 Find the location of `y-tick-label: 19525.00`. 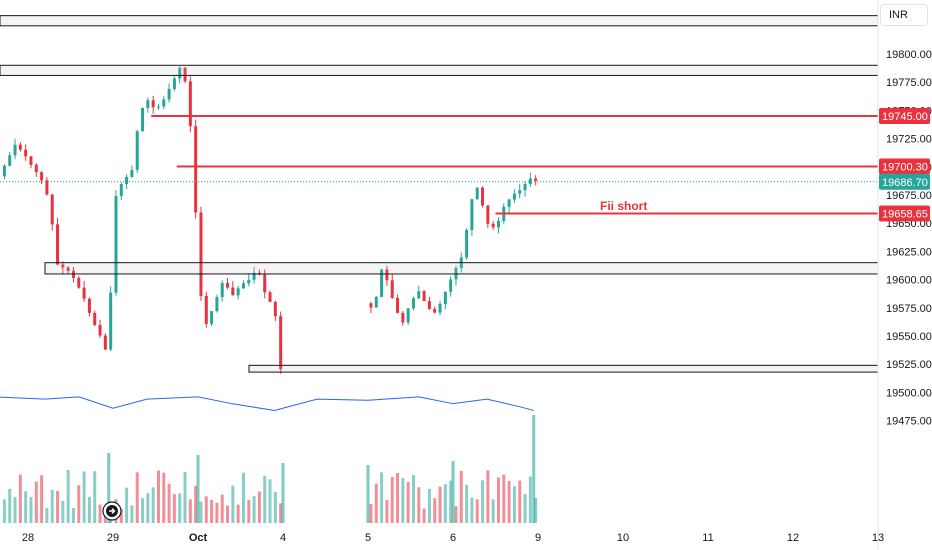

y-tick-label: 19525.00 is located at coordinates (909, 365).